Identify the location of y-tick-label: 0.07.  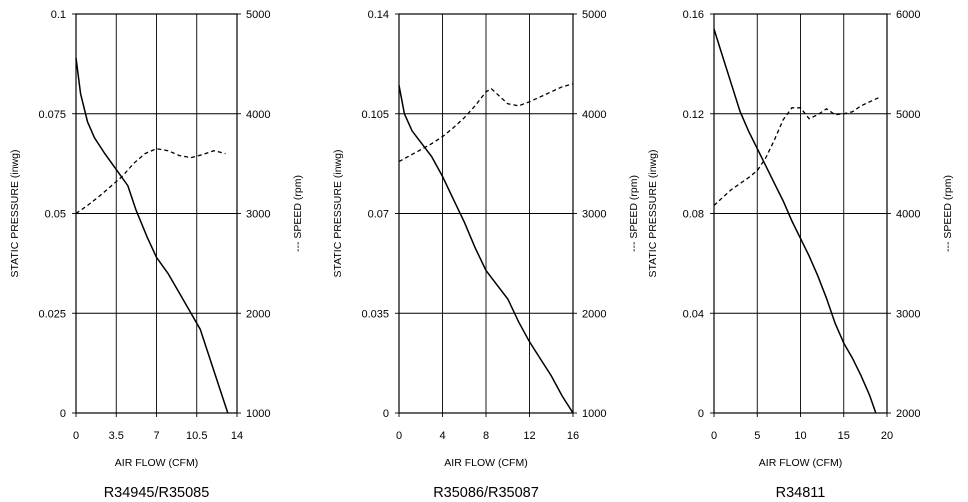
(378, 215).